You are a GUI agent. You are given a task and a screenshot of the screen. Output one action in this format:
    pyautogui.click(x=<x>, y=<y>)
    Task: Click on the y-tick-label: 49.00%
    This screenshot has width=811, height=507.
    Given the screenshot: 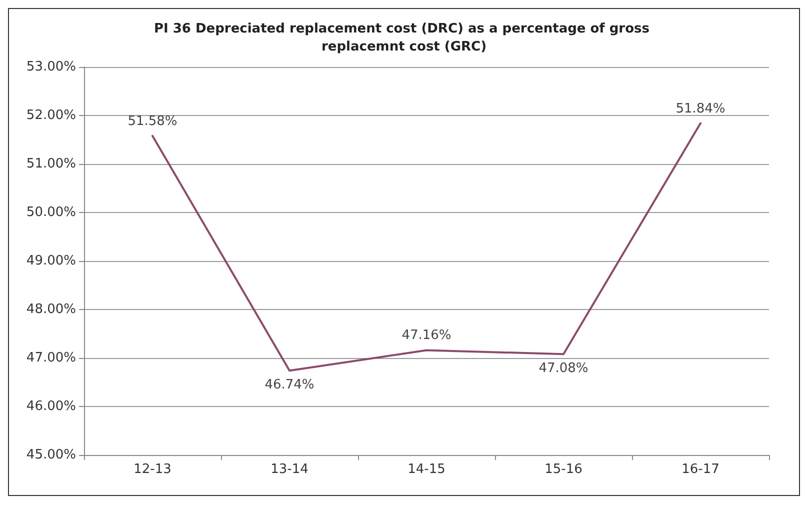 What is the action you would take?
    pyautogui.click(x=51, y=261)
    